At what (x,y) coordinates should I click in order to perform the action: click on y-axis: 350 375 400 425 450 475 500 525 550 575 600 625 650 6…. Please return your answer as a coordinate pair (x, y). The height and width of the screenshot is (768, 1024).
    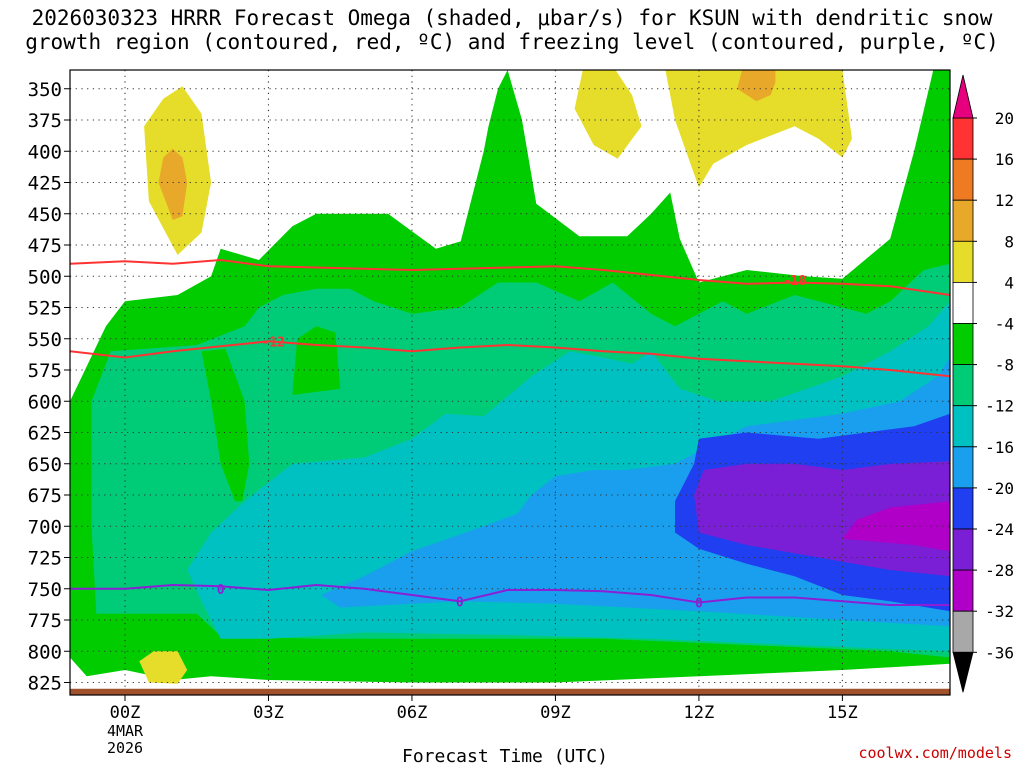
    Looking at the image, I should click on (49, 387).